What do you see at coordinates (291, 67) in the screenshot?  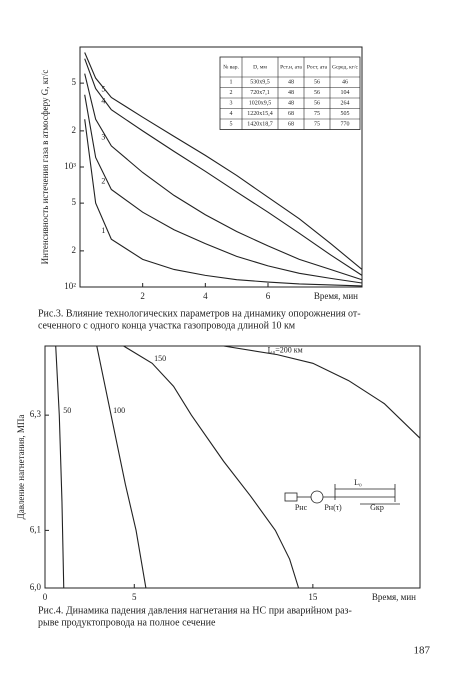 I see `table-header: Рст.н, ата` at bounding box center [291, 67].